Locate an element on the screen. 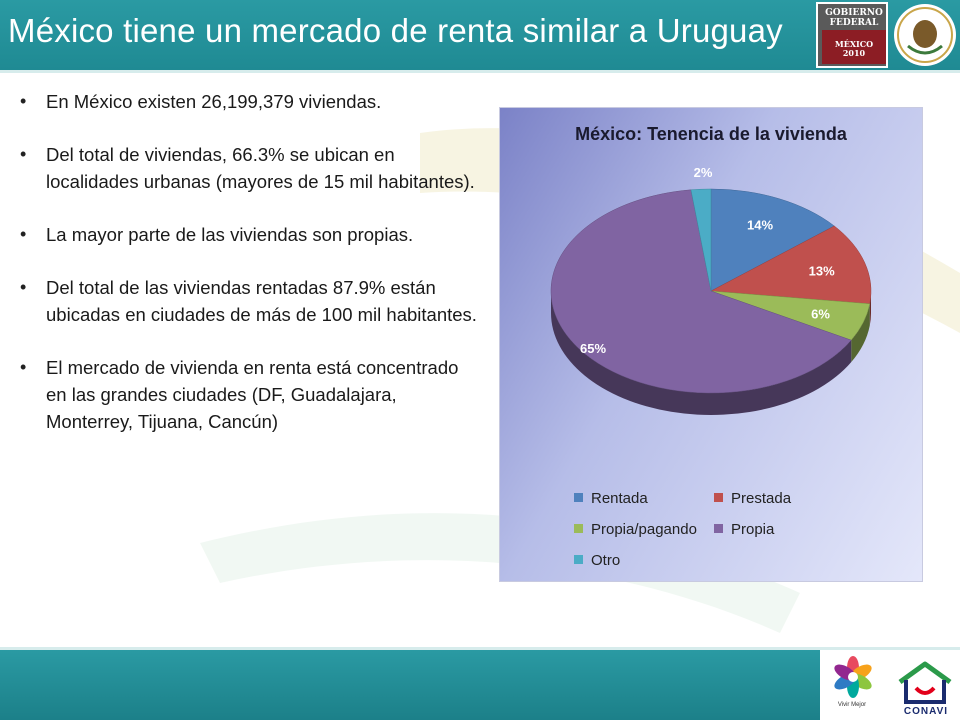  footer-divider is located at coordinates (480, 648).